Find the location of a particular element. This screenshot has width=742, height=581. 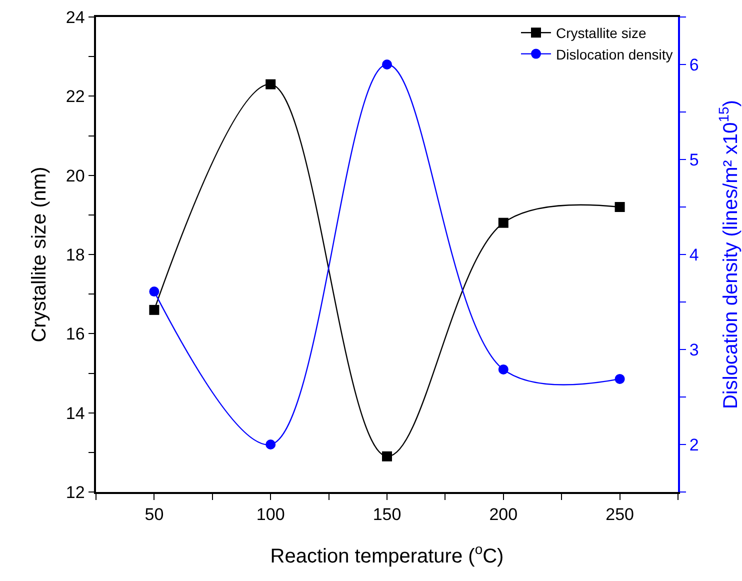

y-tick-label: 22 is located at coordinates (75, 96).